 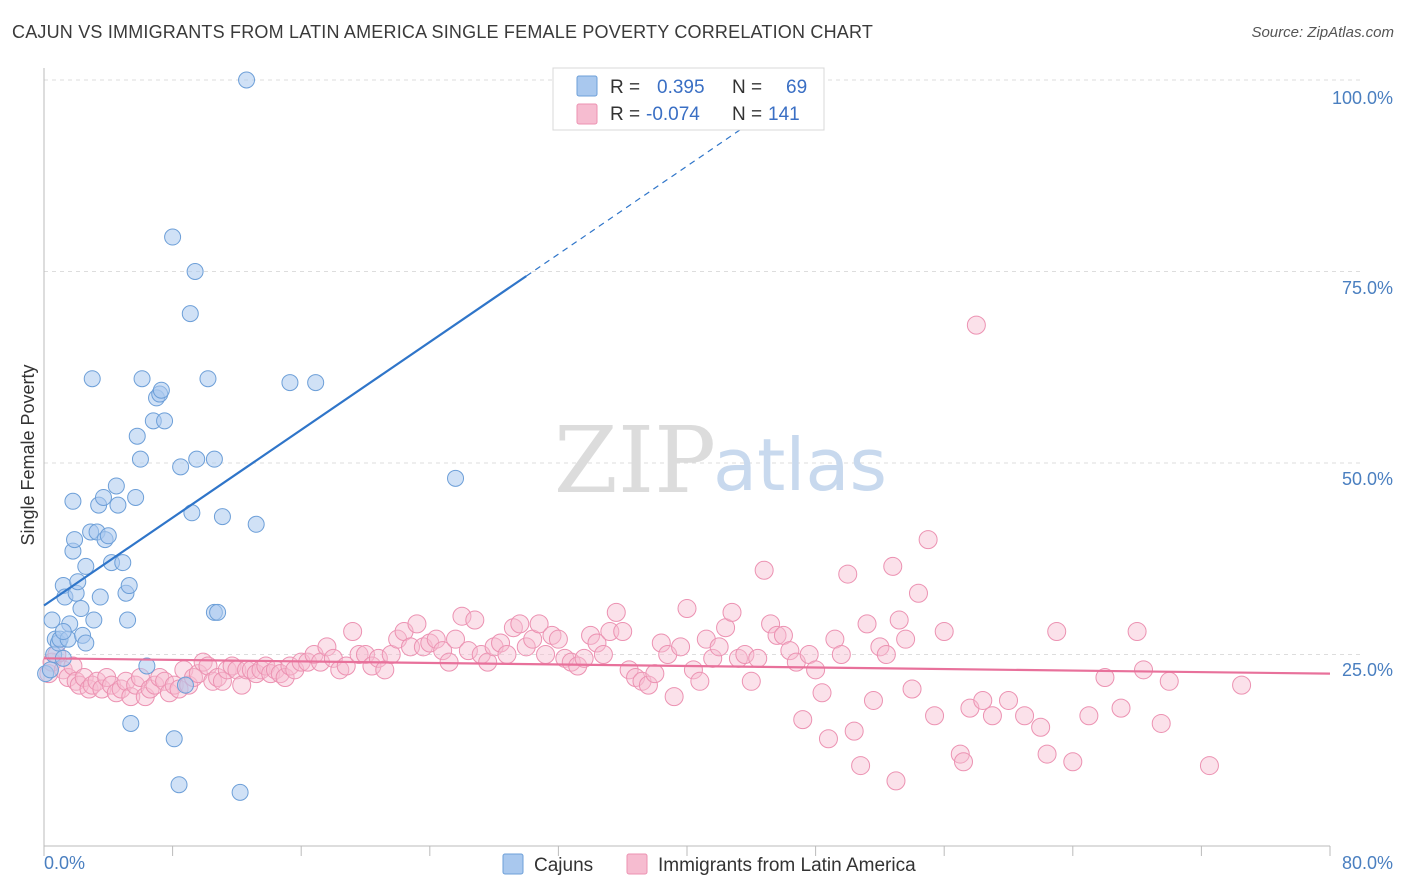 I want to click on series-legend: Cajuns Immigrants from Latin America, so click(x=709, y=864).